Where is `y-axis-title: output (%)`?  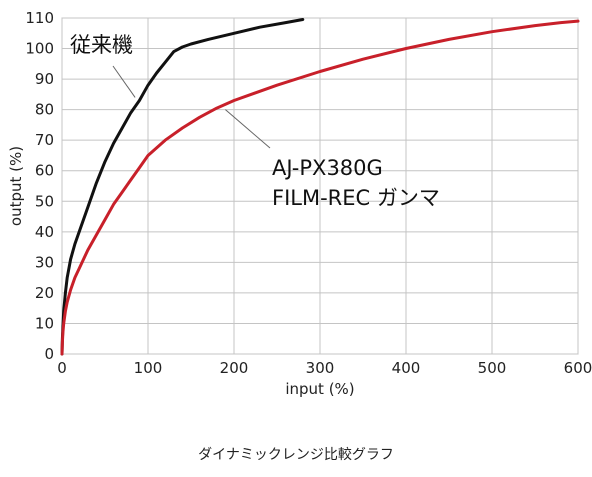 y-axis-title: output (%) is located at coordinates (16, 186).